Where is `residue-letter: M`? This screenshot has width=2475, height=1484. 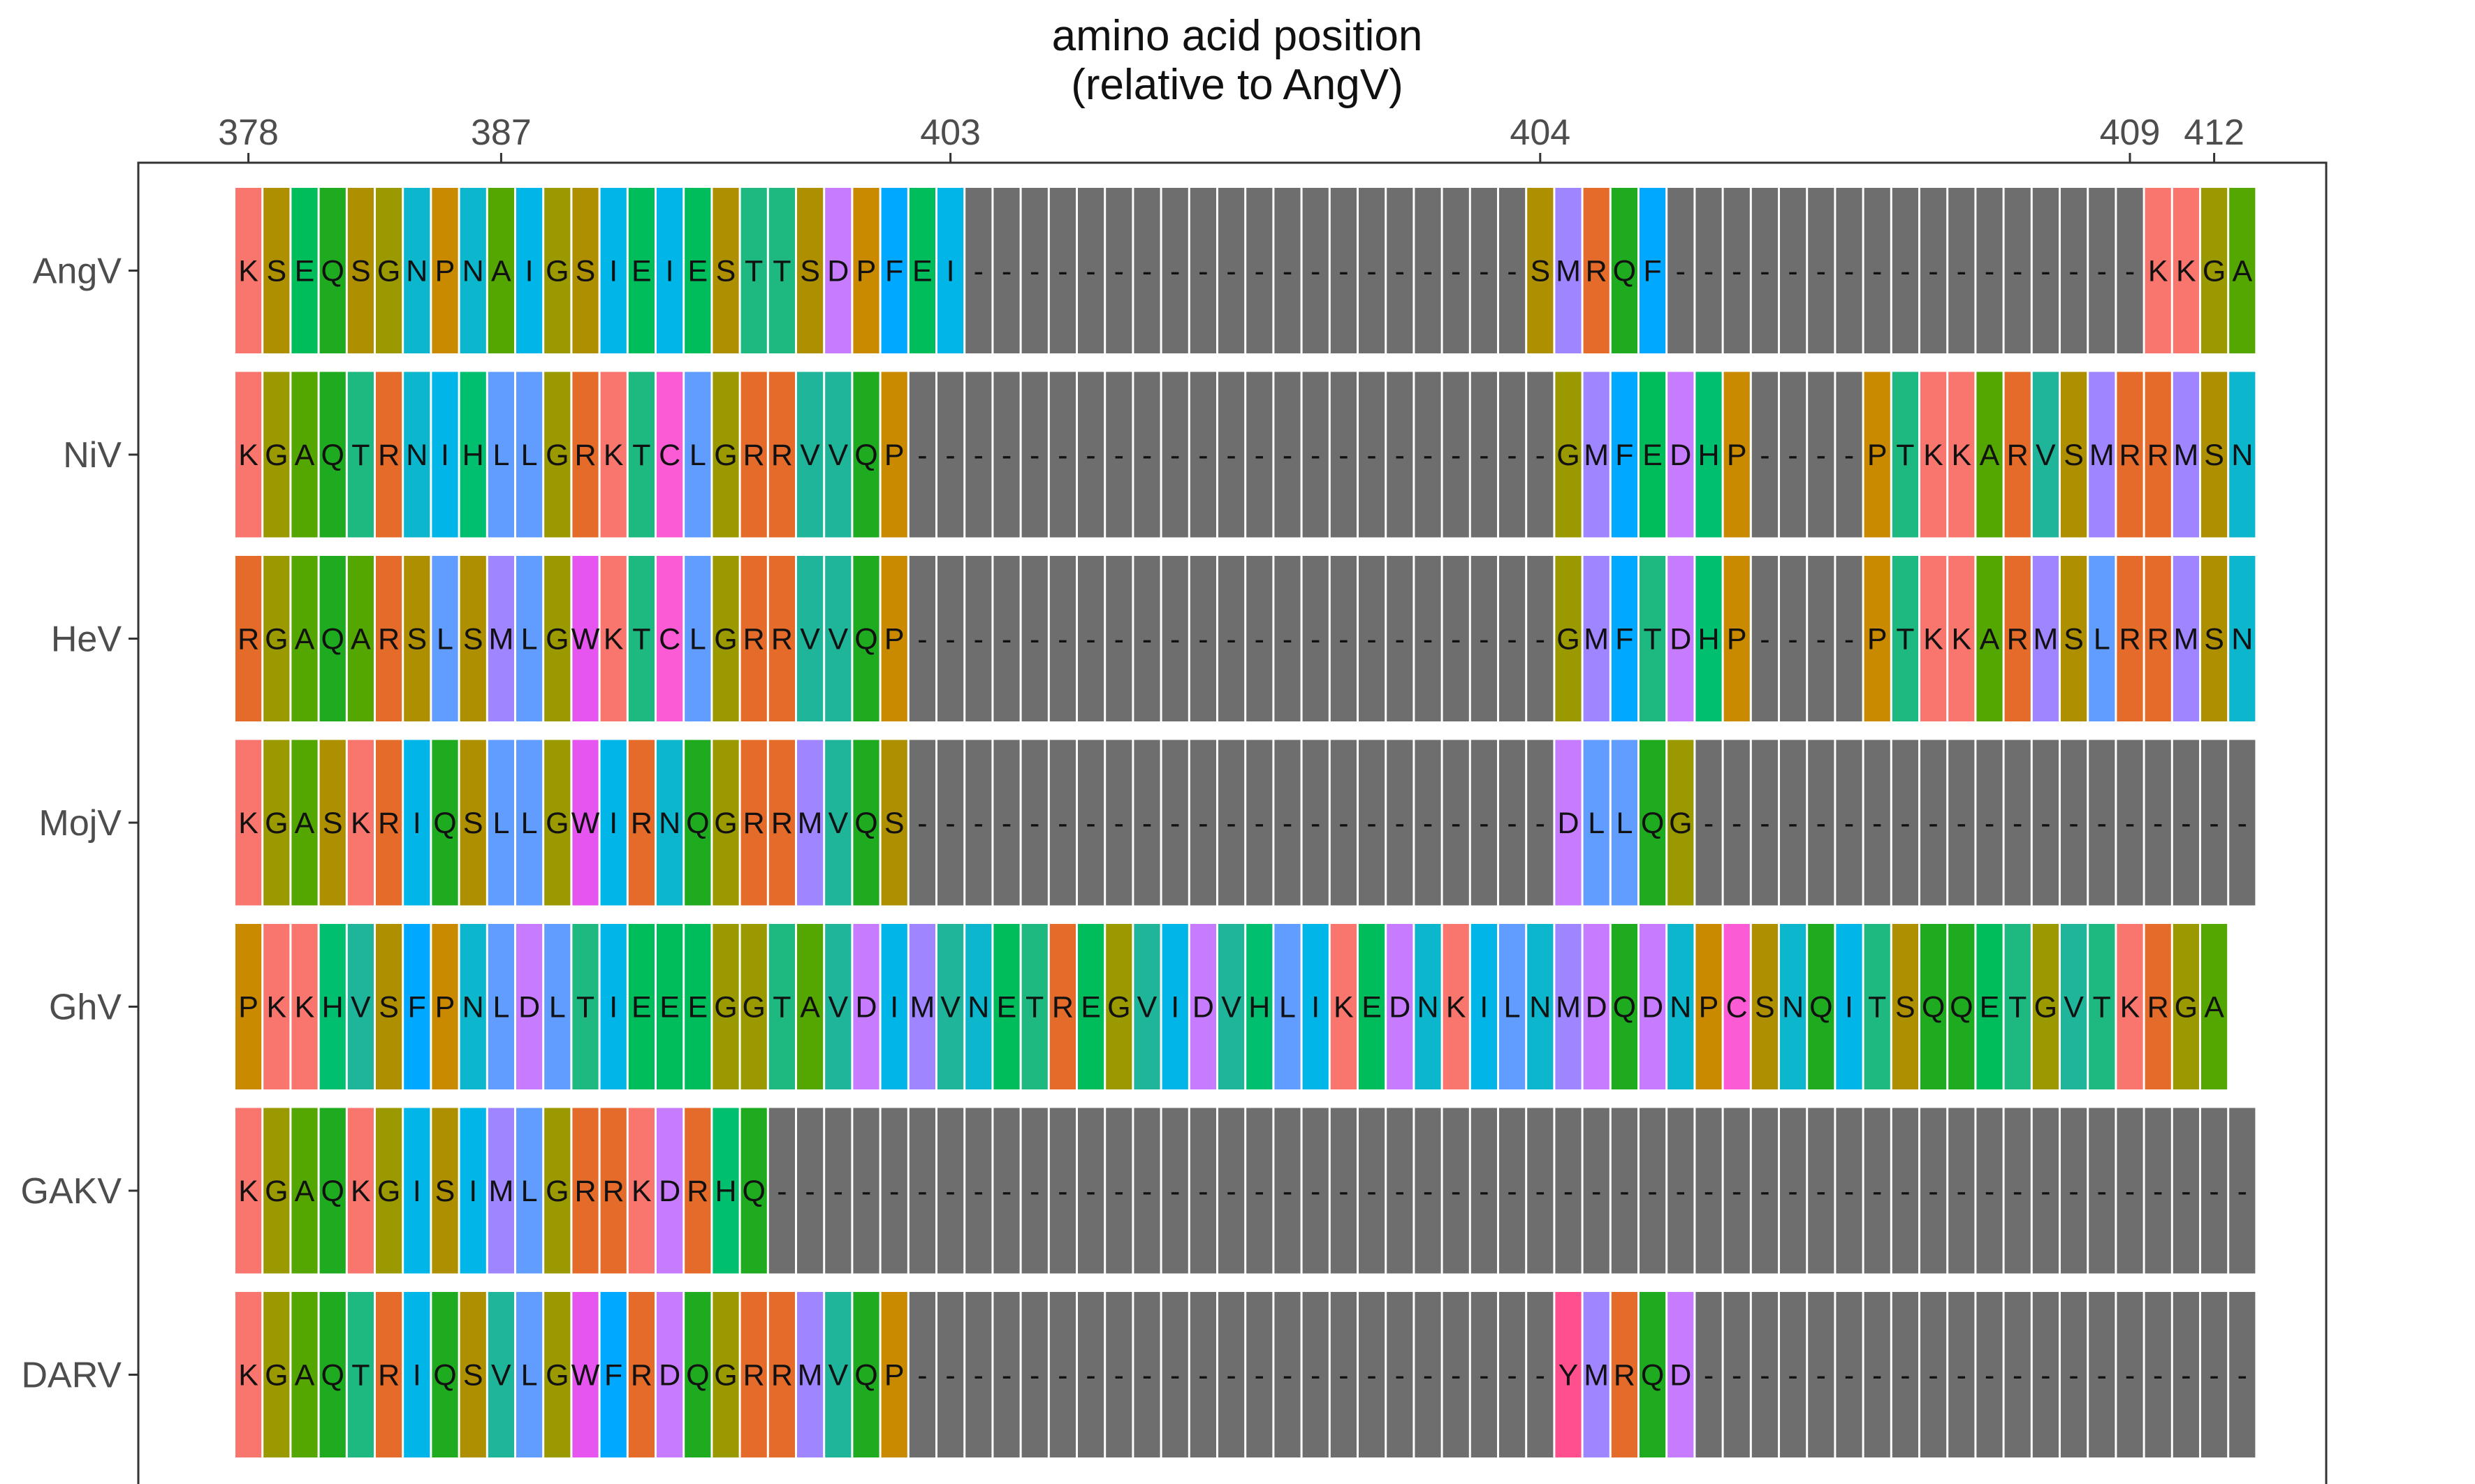 residue-letter: M is located at coordinates (1596, 1376).